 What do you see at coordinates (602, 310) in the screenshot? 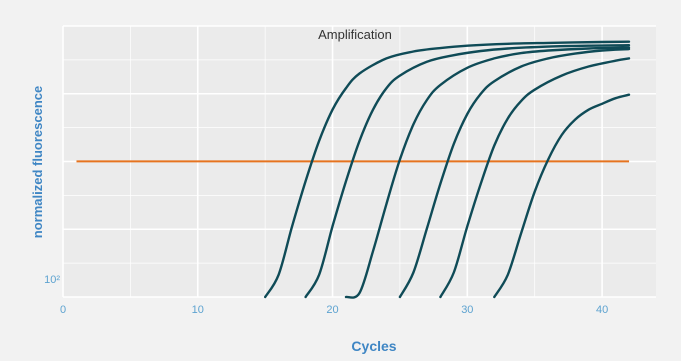
I see `x-tick-label: 40` at bounding box center [602, 310].